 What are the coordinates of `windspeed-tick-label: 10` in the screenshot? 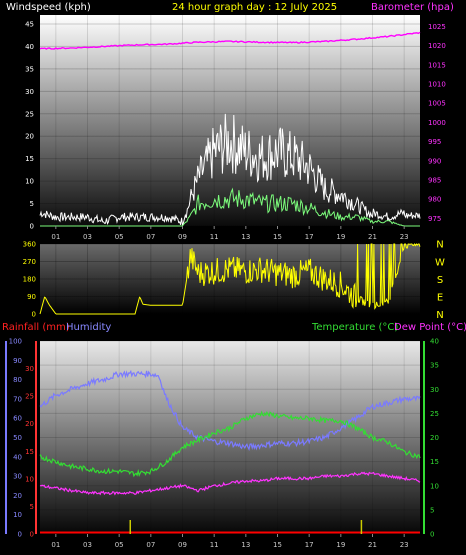 It's located at (29, 182).